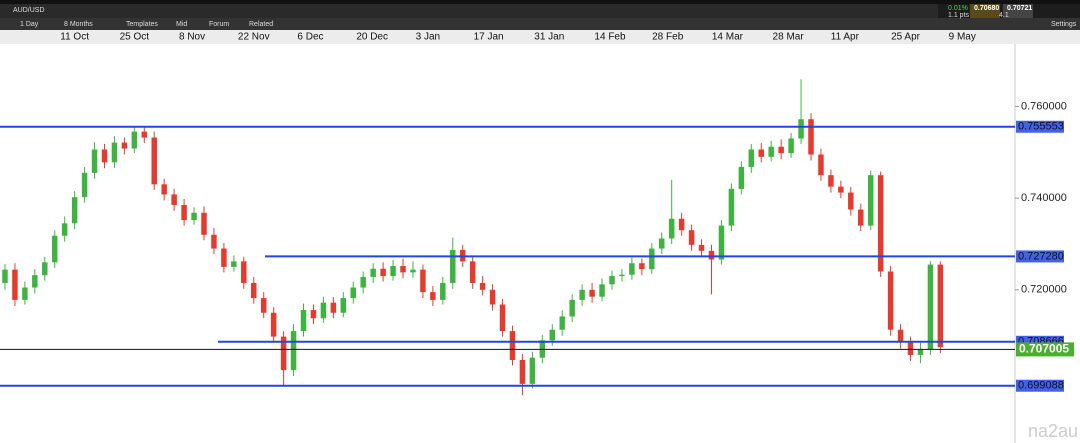 The image size is (1080, 443). Describe the element at coordinates (610, 37) in the screenshot. I see `x-tick-label: 14 Feb` at that location.